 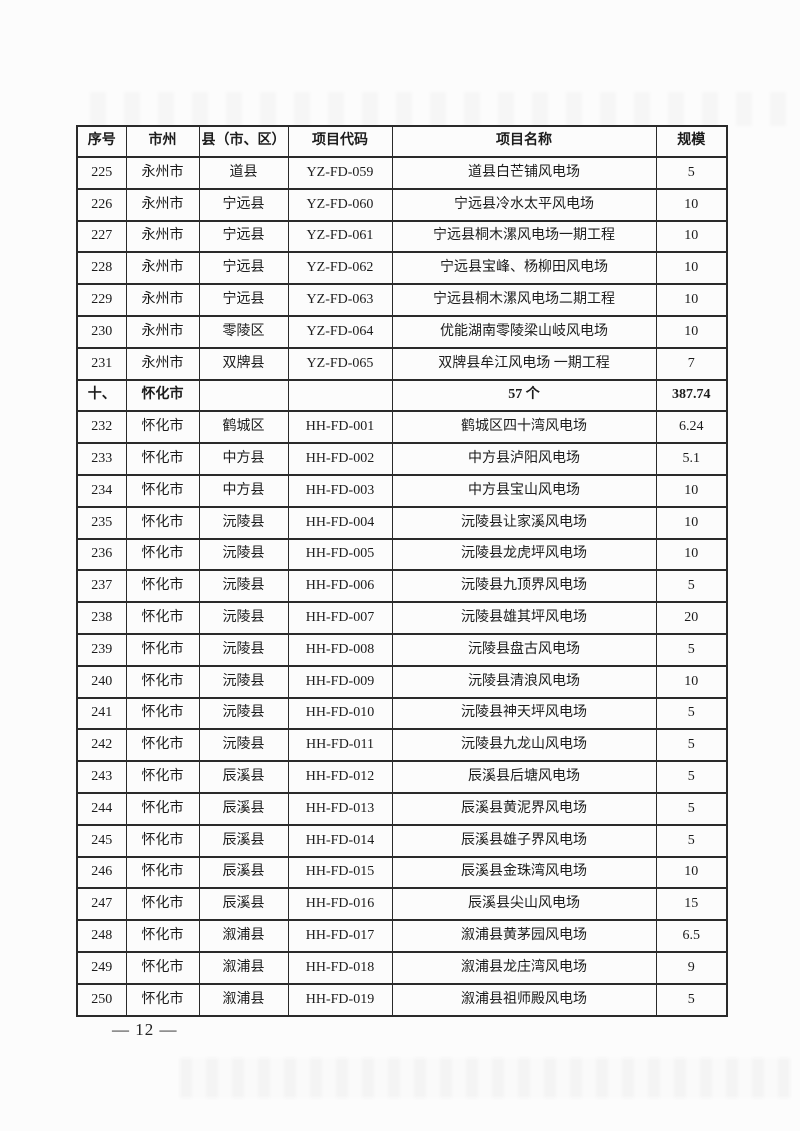 What do you see at coordinates (402, 967) in the screenshot?
I see `table-row: 249 怀化市 溆浦县 HH-FD-018 溆浦县龙庄湾风电场 9` at bounding box center [402, 967].